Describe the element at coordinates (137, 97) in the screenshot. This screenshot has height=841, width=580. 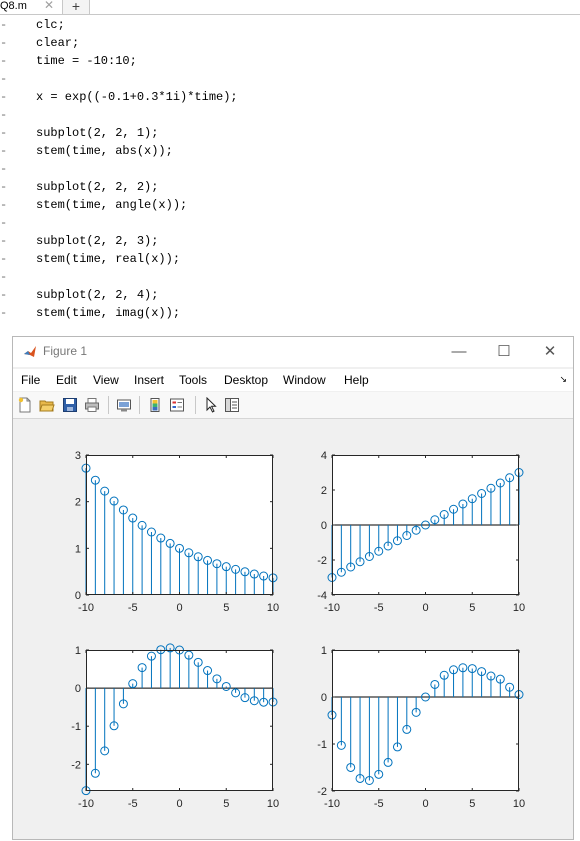
I see `code-text: x = exp((-0.1+0.3*1i)*time);` at that location.